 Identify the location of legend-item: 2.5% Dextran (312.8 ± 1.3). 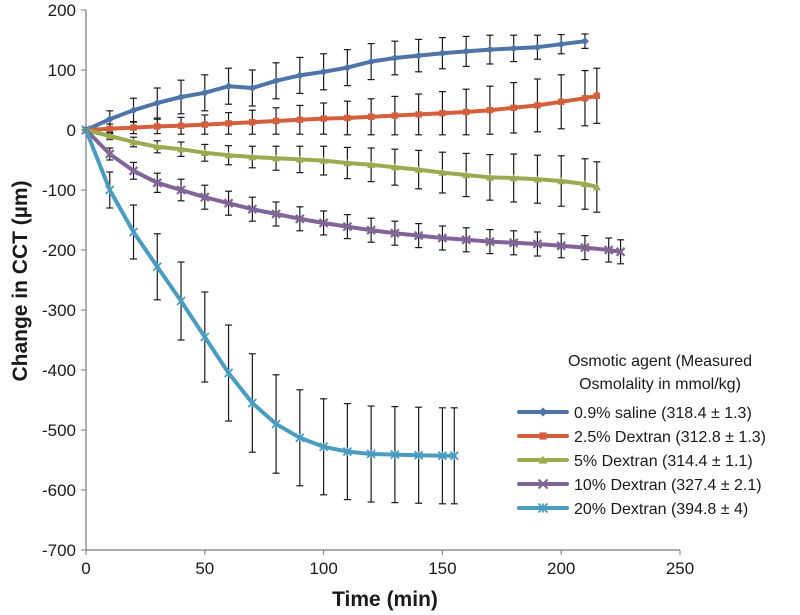
(641, 437).